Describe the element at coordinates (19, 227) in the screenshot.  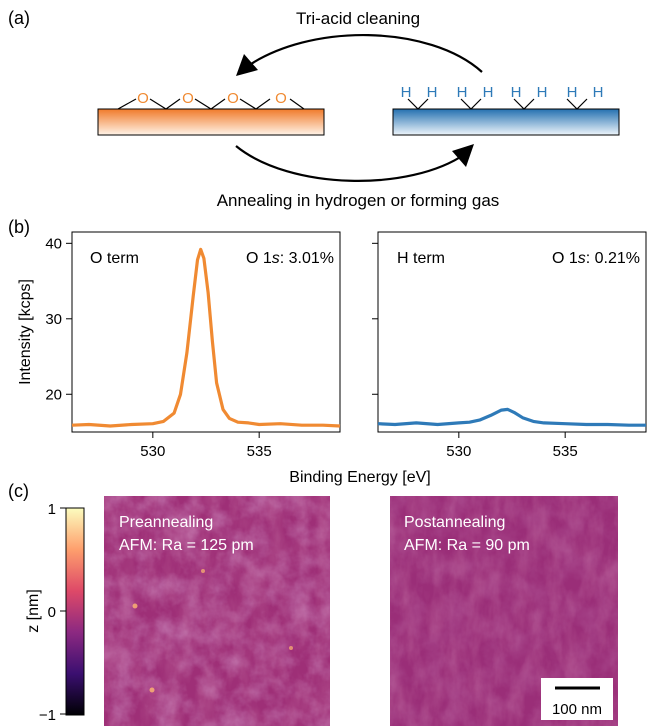
I see `panel-b-label: (b)` at that location.